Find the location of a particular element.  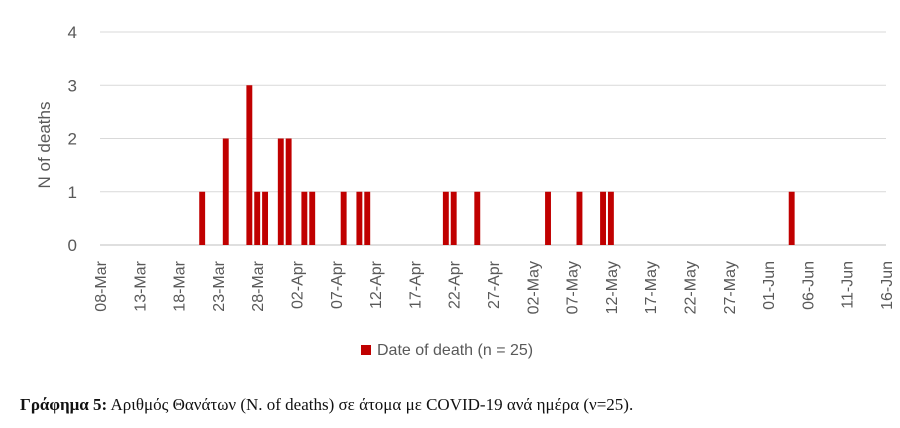

x-tick-label: 13-Mar is located at coordinates (140, 285).